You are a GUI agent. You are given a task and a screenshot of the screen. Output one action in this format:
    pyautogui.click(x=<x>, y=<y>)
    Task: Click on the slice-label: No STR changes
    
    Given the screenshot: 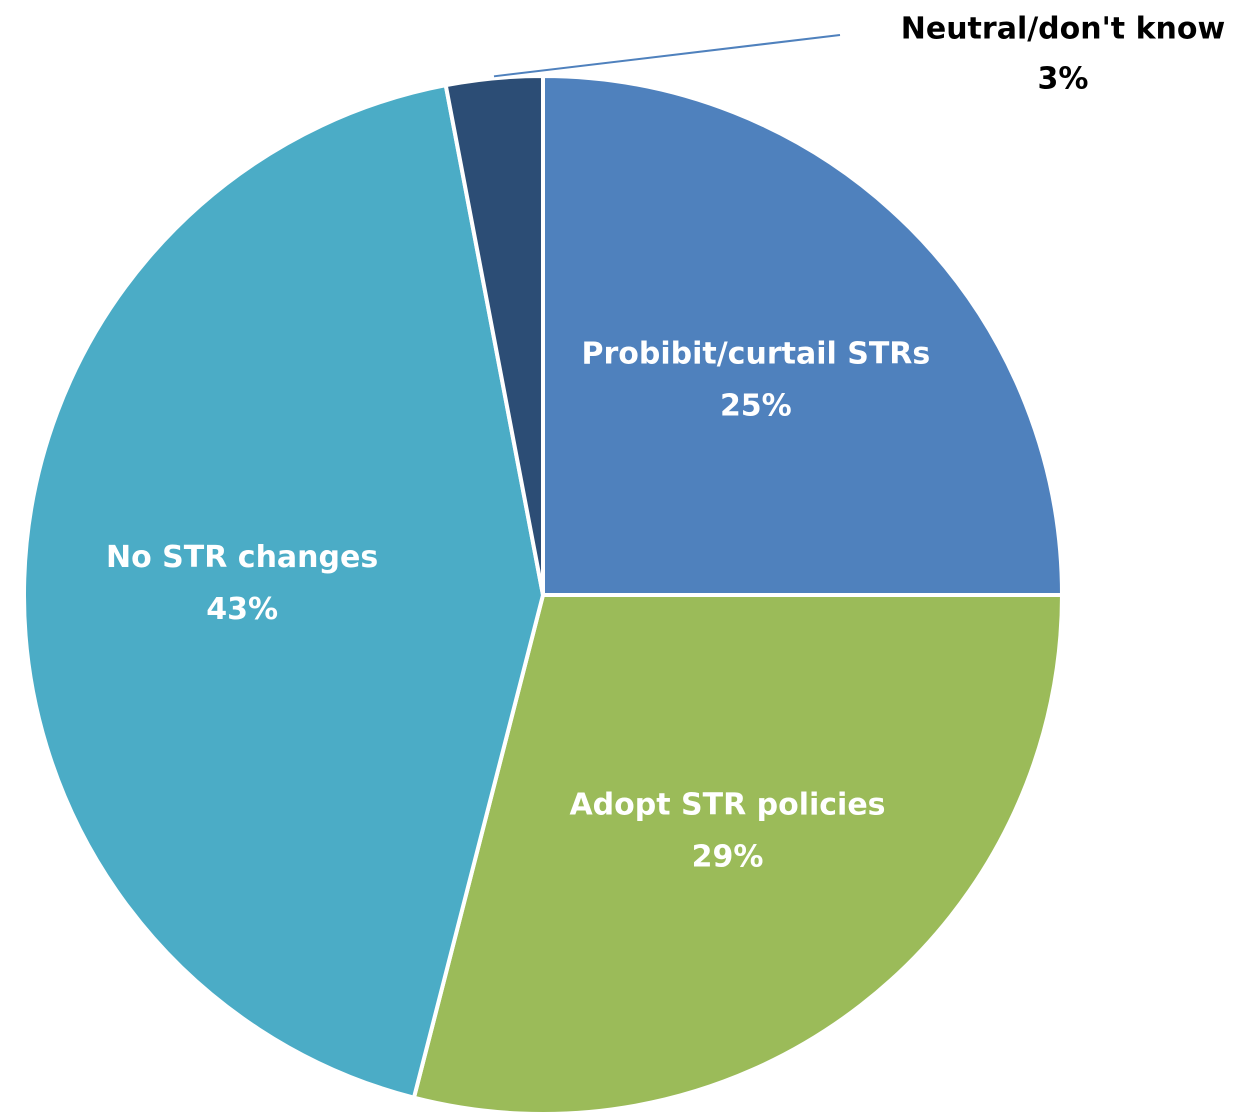 What is the action you would take?
    pyautogui.click(x=242, y=557)
    